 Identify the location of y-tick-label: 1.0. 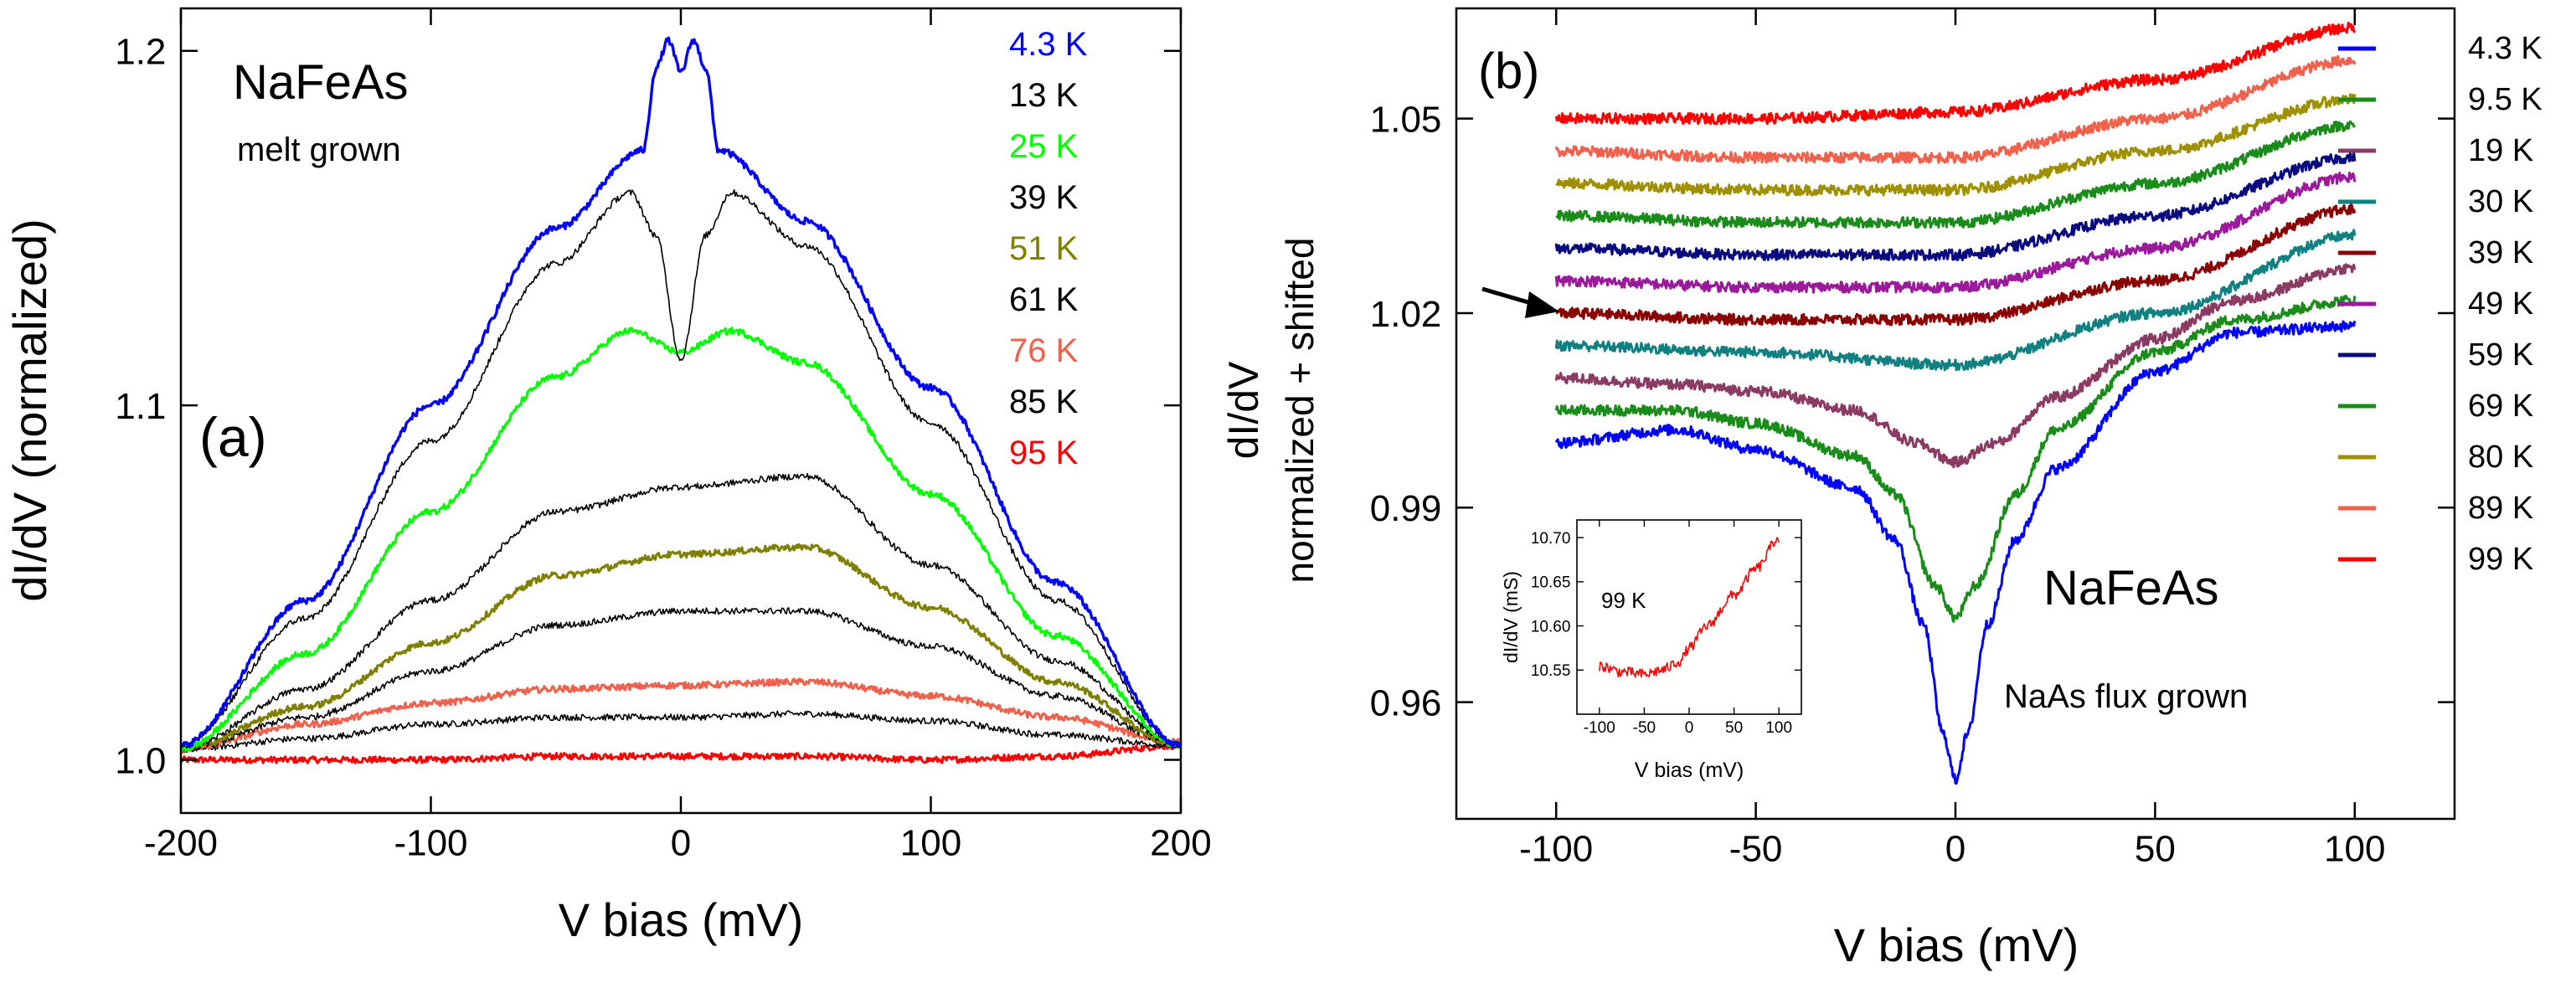
(140, 760).